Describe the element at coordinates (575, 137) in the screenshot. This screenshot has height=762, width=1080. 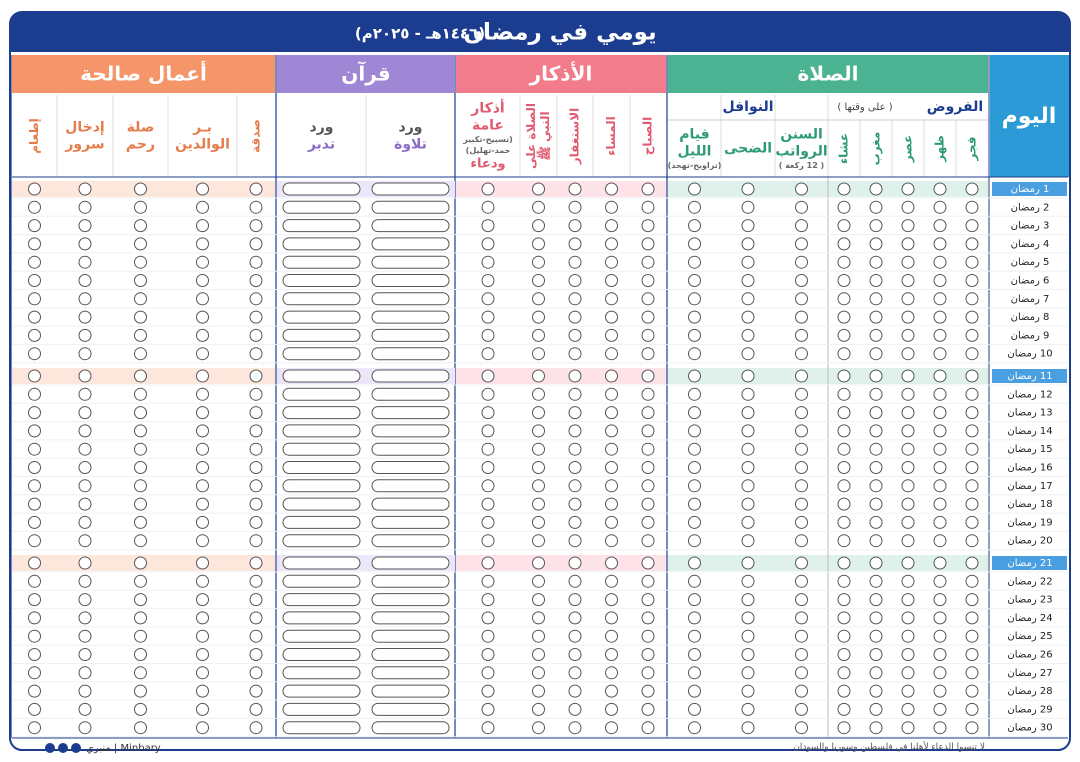
I see `column-label: الاستغفار` at that location.